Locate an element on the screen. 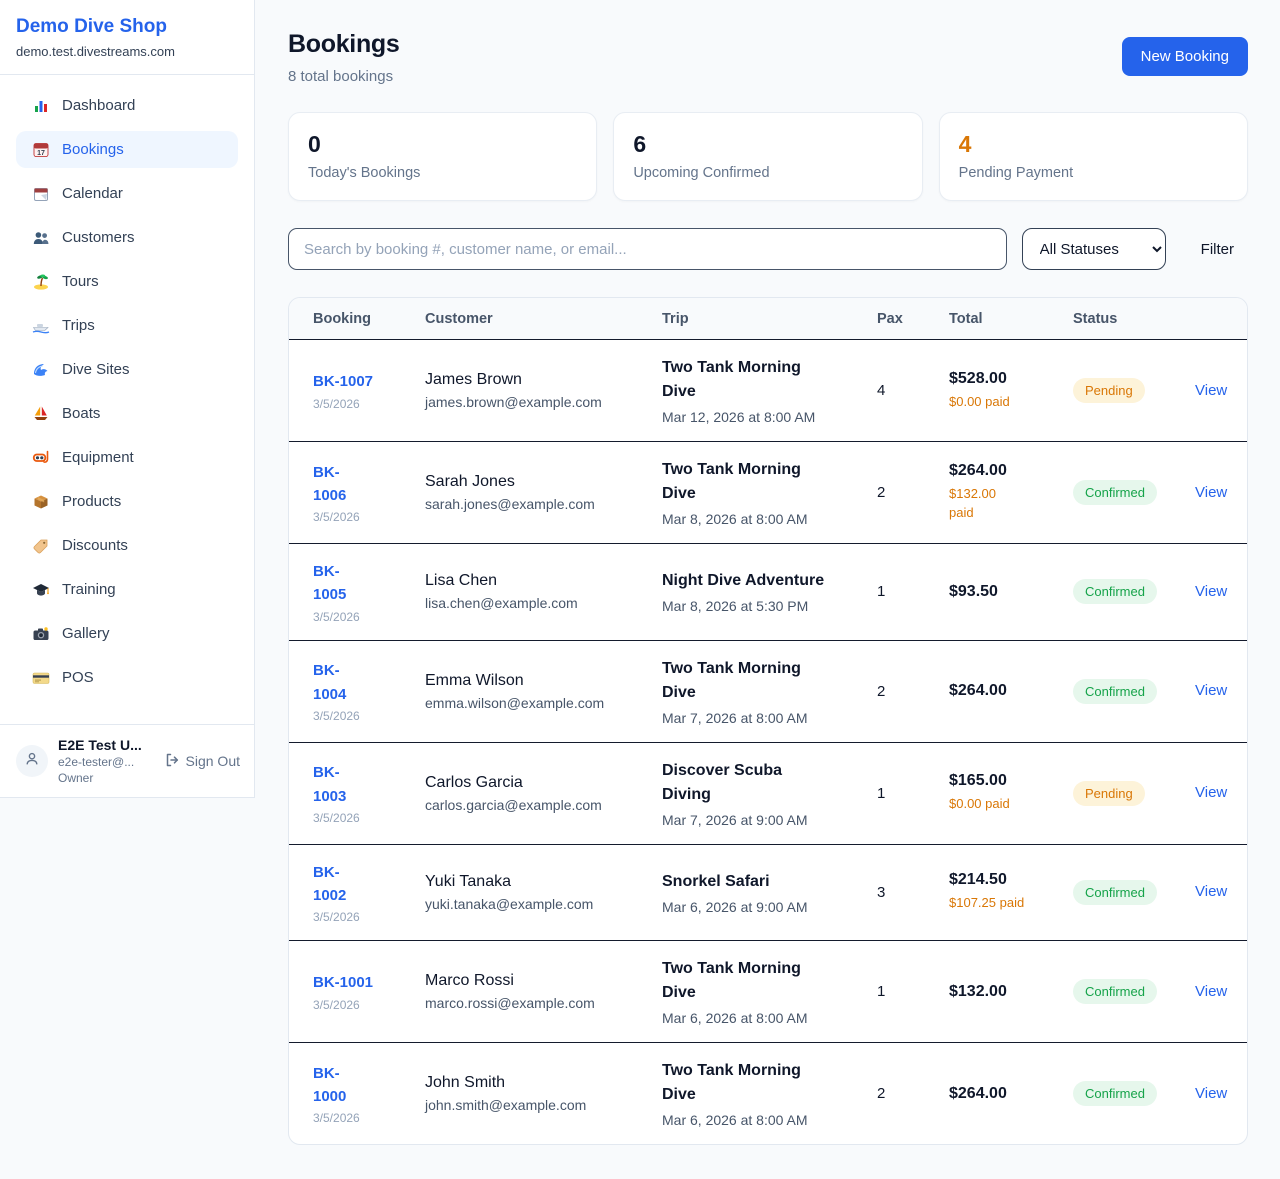  sidebar-item-label: Dashboard is located at coordinates (99, 105).